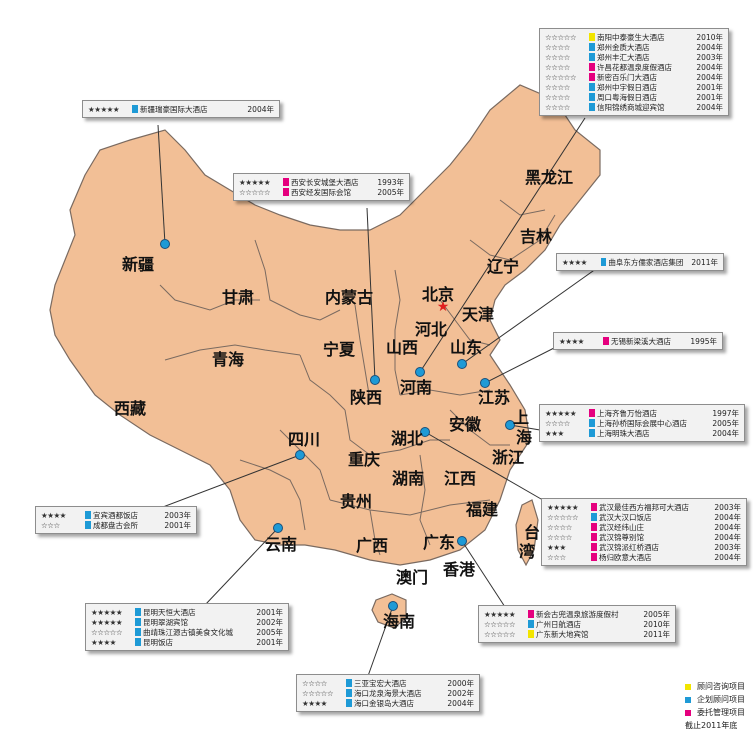  What do you see at coordinates (443, 307) in the screenshot?
I see `capital-star-icon: ★` at bounding box center [443, 307].